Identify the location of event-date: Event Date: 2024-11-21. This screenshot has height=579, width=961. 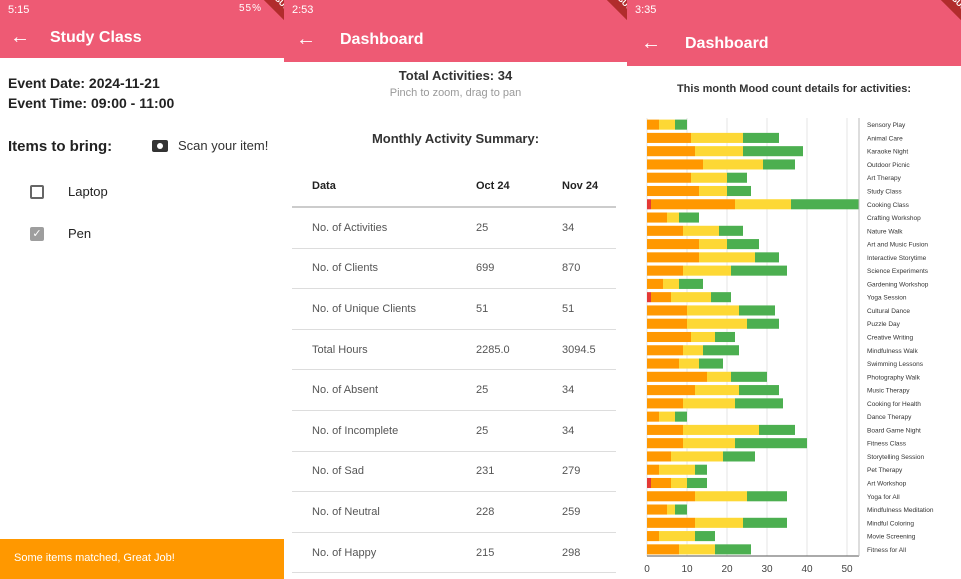
(84, 83).